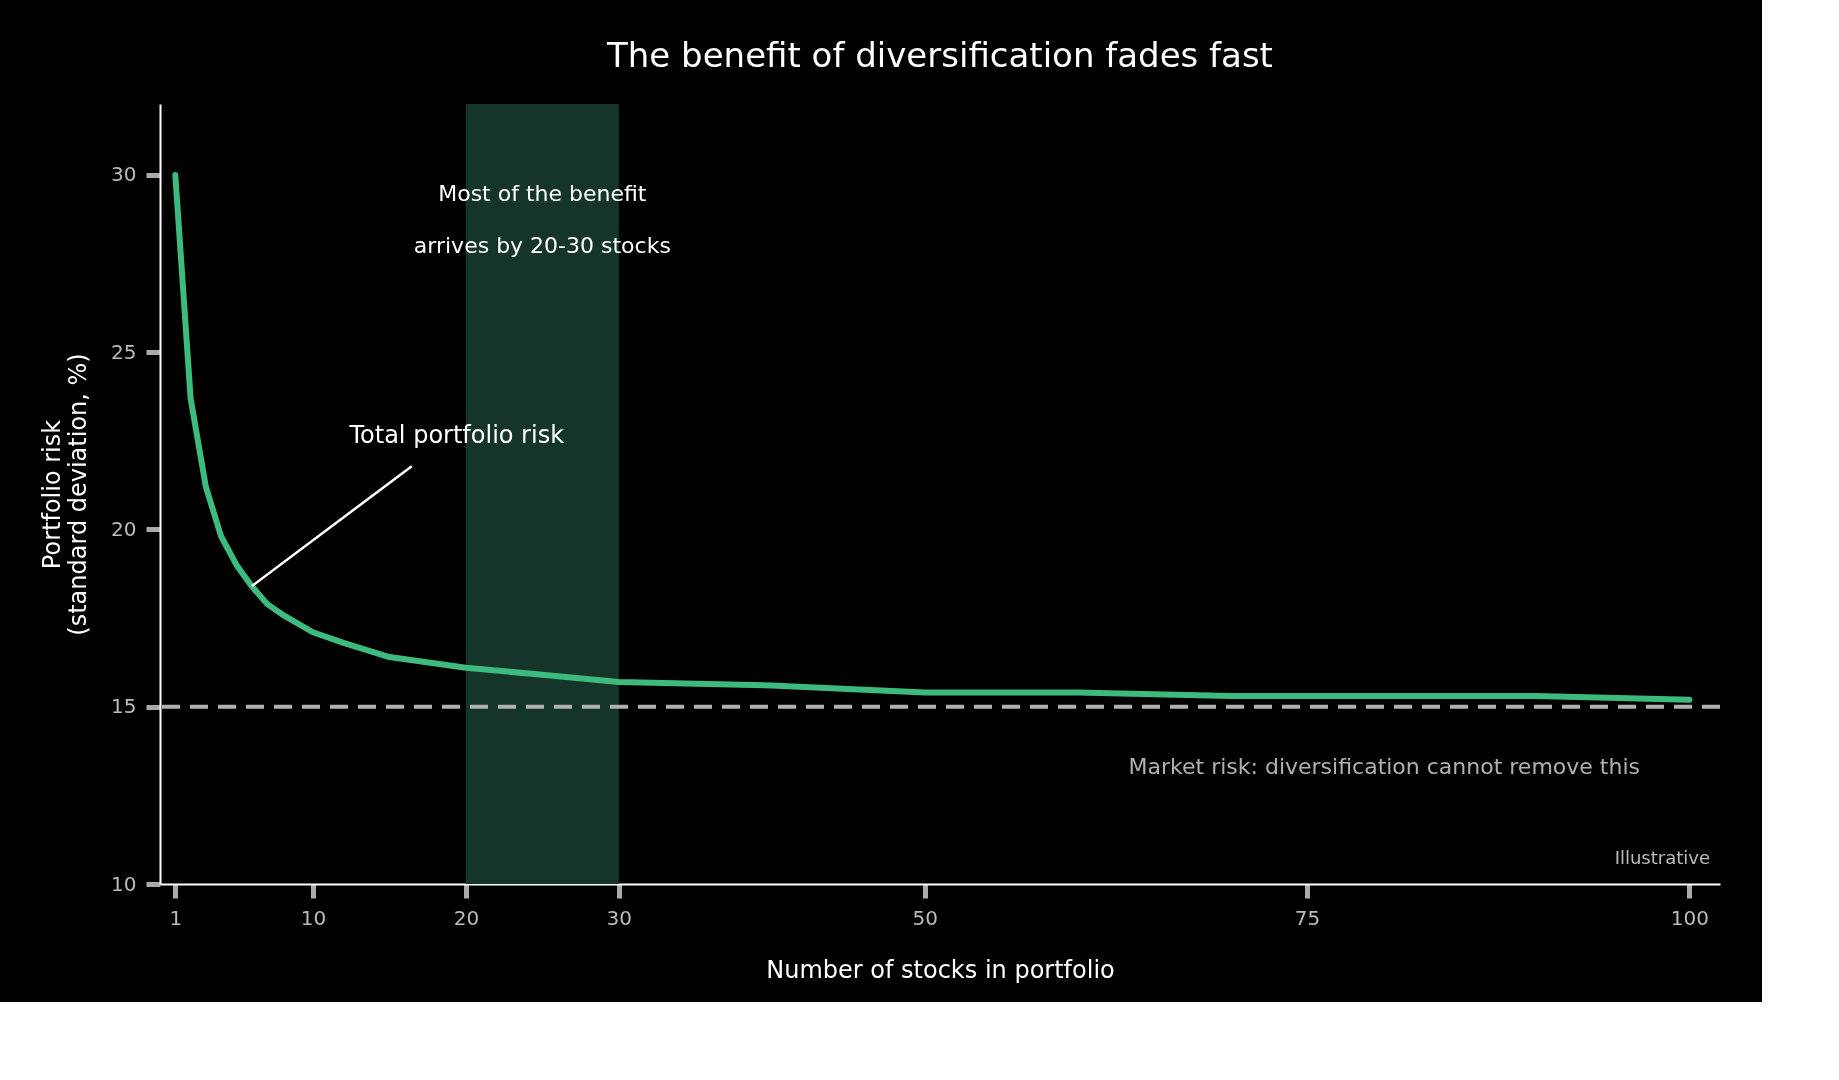  What do you see at coordinates (925, 917) in the screenshot?
I see `x-tick-label: 50` at bounding box center [925, 917].